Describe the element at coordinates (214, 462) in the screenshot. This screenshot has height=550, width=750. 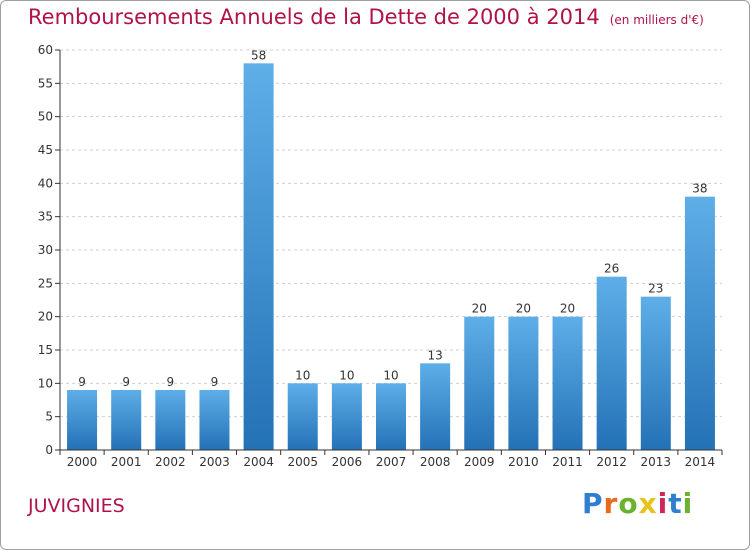
I see `x-tick-label: 2003` at that location.